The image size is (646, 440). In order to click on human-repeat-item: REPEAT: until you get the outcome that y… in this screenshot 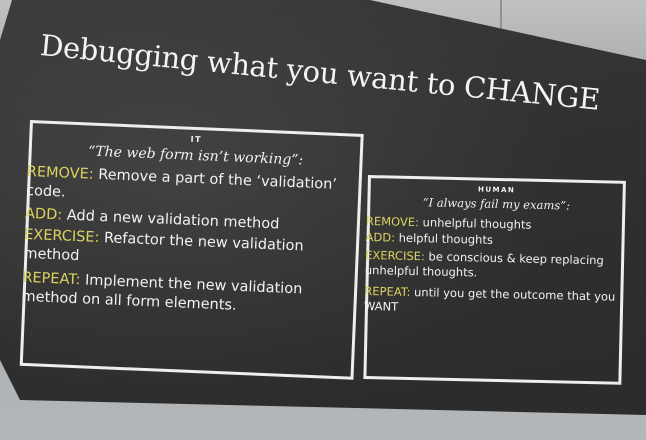, I will do `click(490, 302)`.